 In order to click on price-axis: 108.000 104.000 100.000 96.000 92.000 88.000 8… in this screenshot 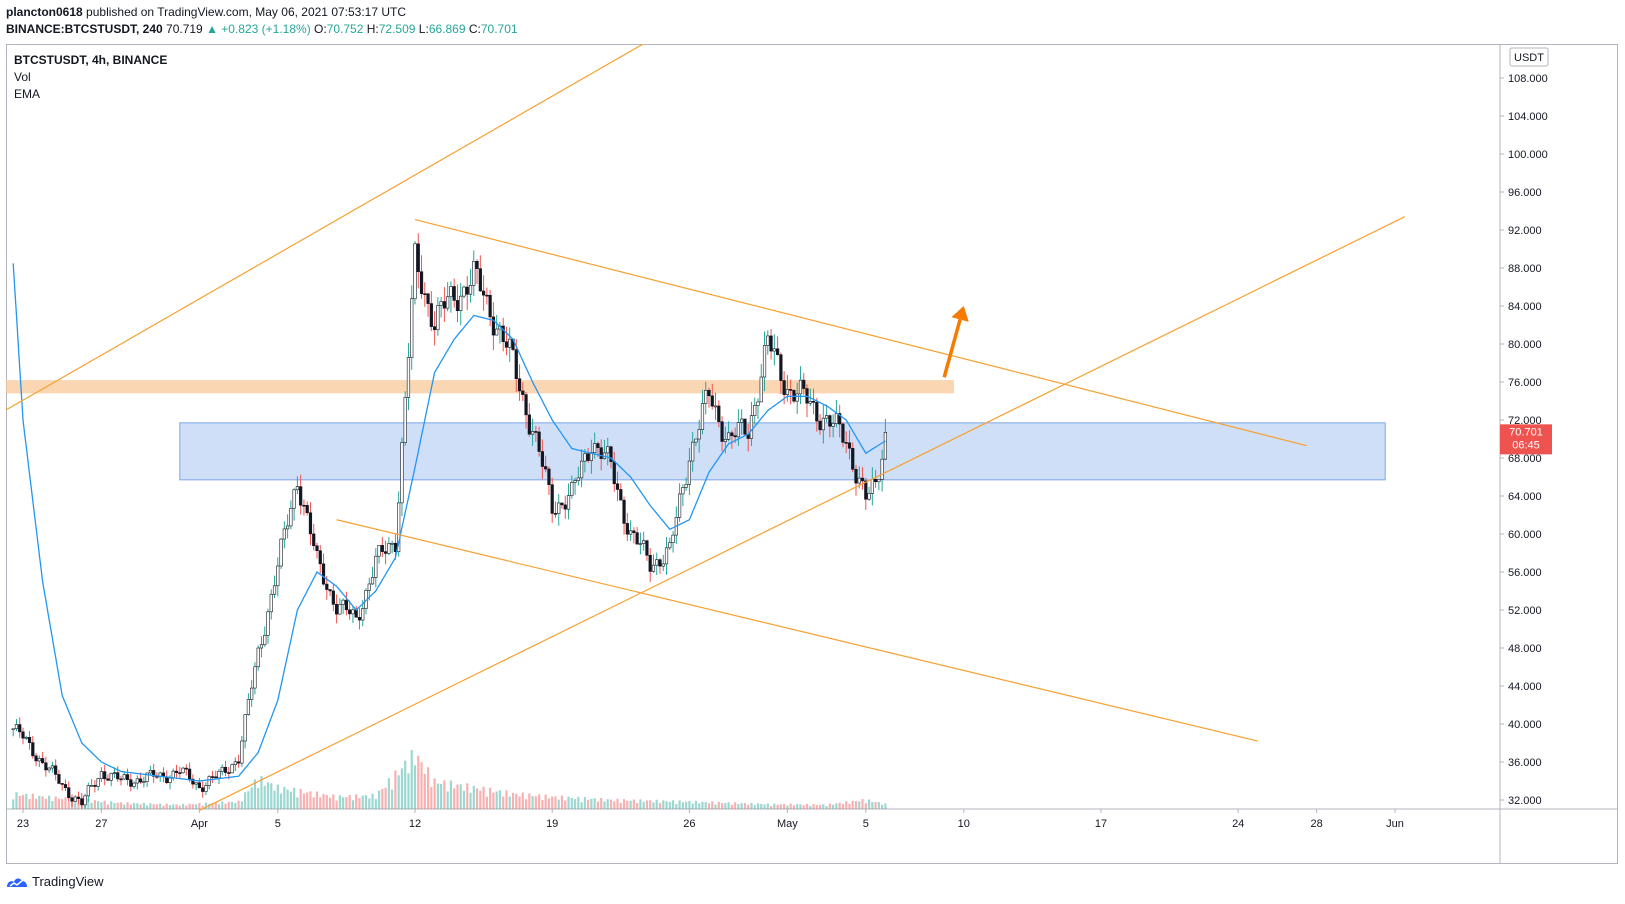, I will do `click(1524, 440)`.